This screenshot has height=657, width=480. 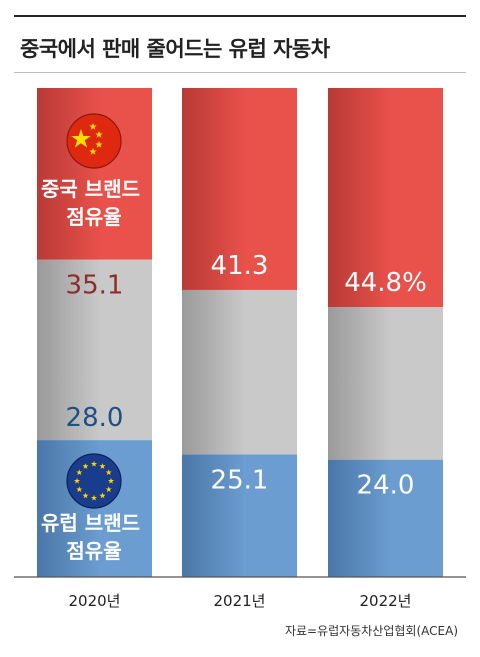 I want to click on top-rule, so click(x=240, y=16).